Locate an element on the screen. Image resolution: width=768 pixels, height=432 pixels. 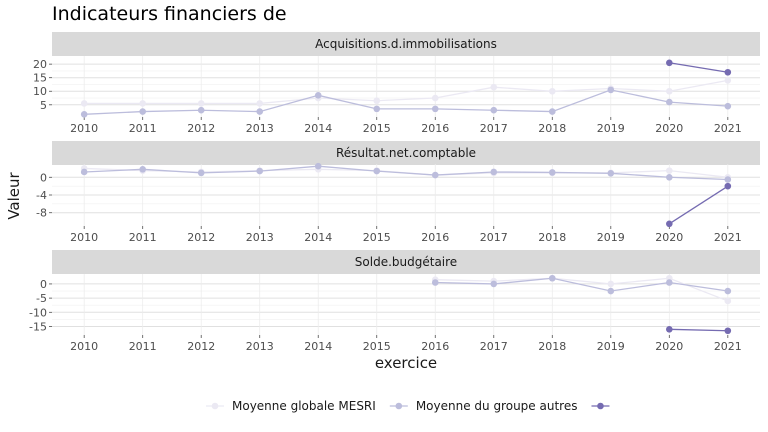
legend-label: Moyenne globale MESRI is located at coordinates (304, 406).